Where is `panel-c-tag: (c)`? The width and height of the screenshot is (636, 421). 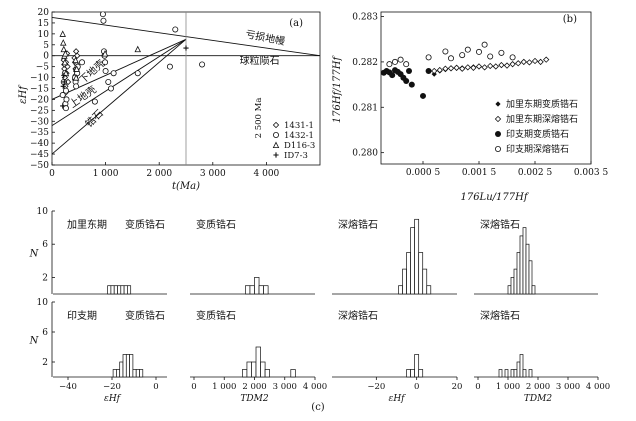 panel-c-tag: (c) is located at coordinates (318, 407).